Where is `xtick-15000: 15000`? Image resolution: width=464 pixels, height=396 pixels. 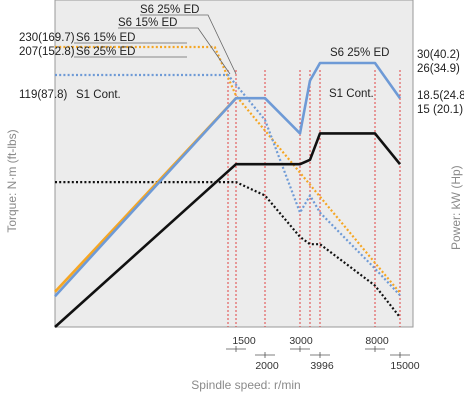
xtick-15000: 15000 is located at coordinates (404, 366).